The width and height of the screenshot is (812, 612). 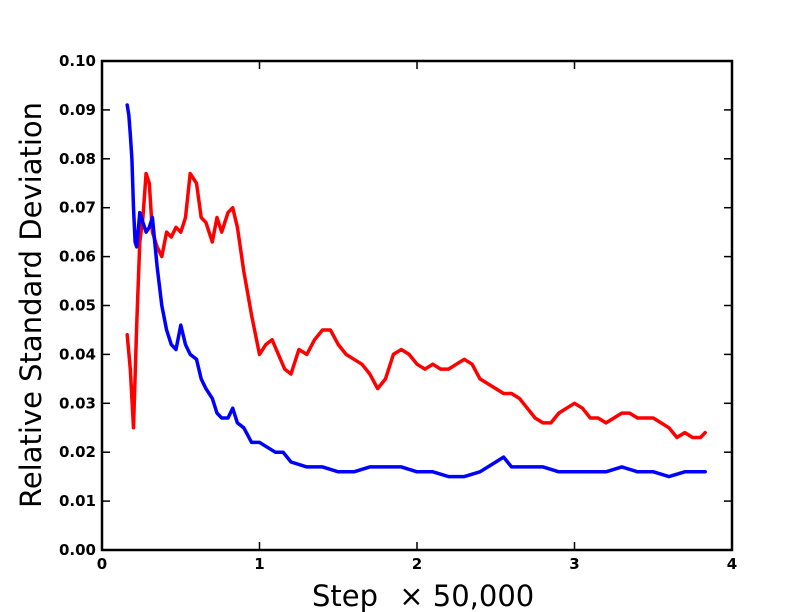 What do you see at coordinates (77, 403) in the screenshot?
I see `y-tick-label: 0.03` at bounding box center [77, 403].